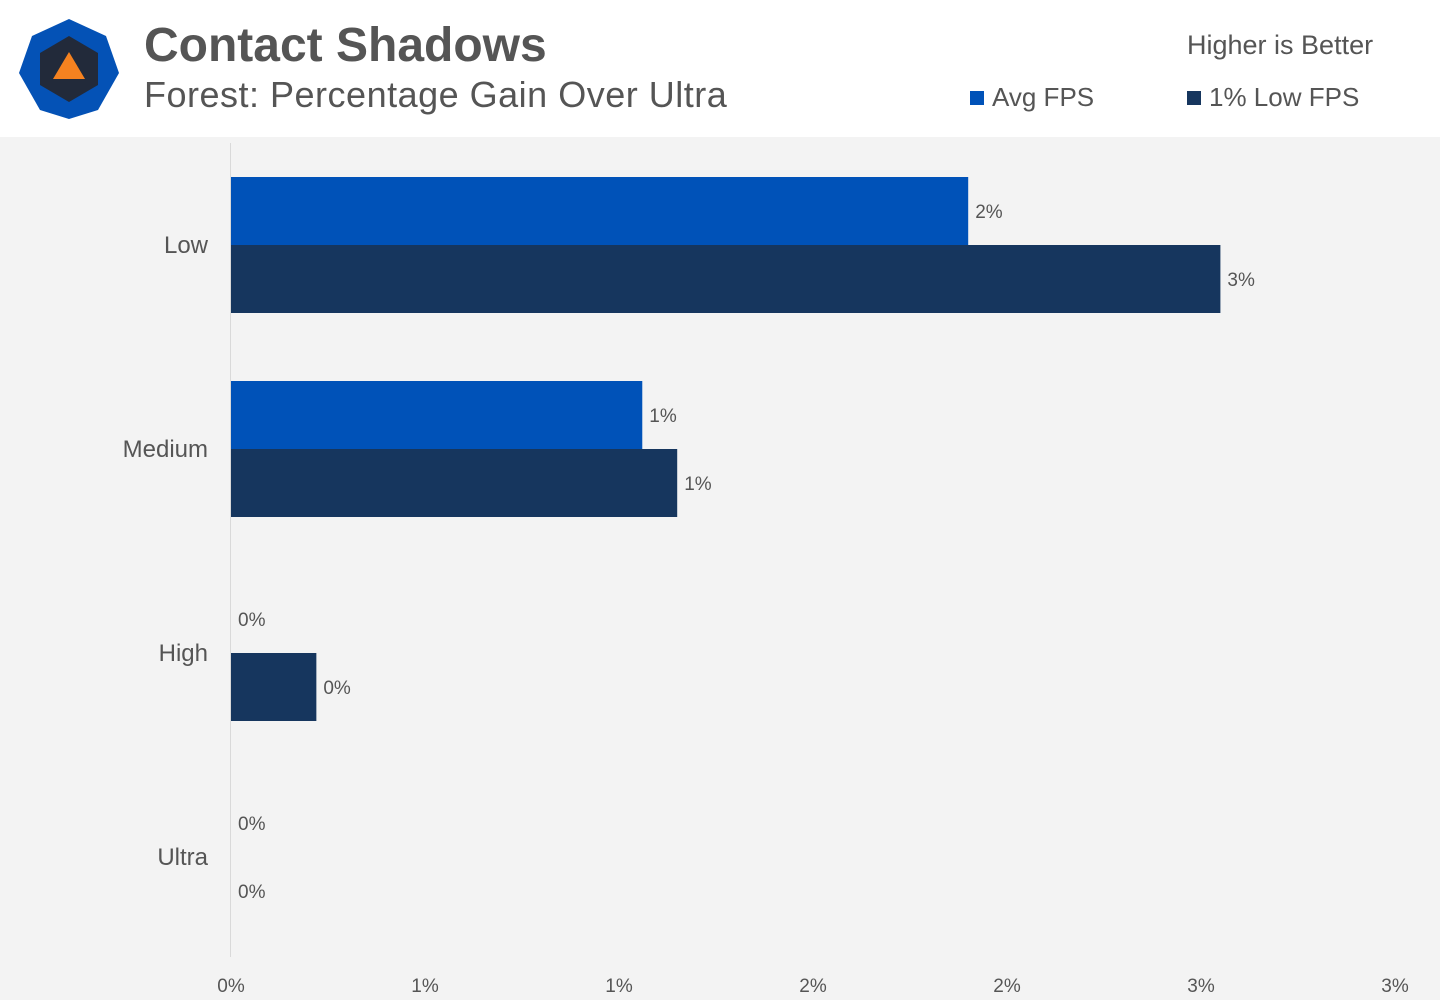 Image resolution: width=1440 pixels, height=1000 pixels. What do you see at coordinates (1280, 45) in the screenshot?
I see `higher-is-better-note: Higher is Better` at bounding box center [1280, 45].